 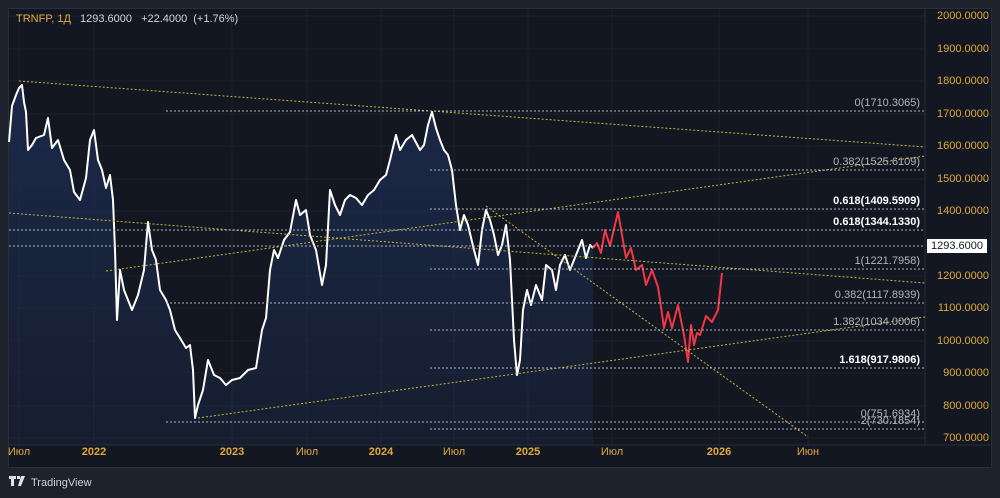 What do you see at coordinates (381, 452) in the screenshot?
I see `time-tick: 2024` at bounding box center [381, 452].